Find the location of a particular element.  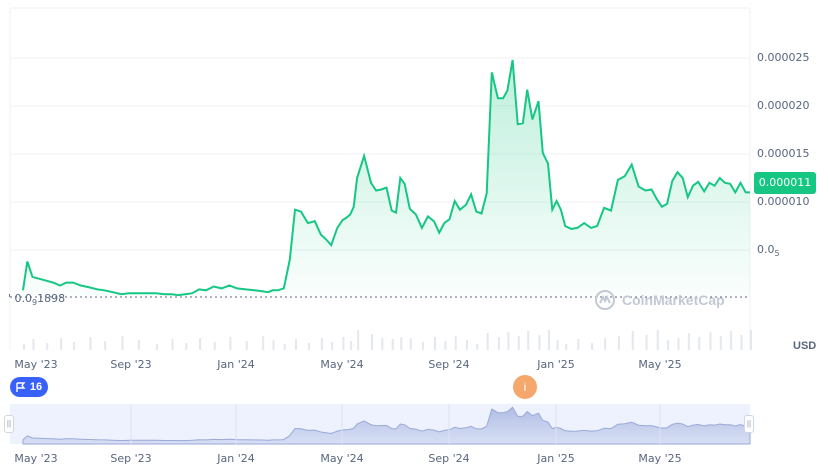

flag-icon is located at coordinates (21, 386).